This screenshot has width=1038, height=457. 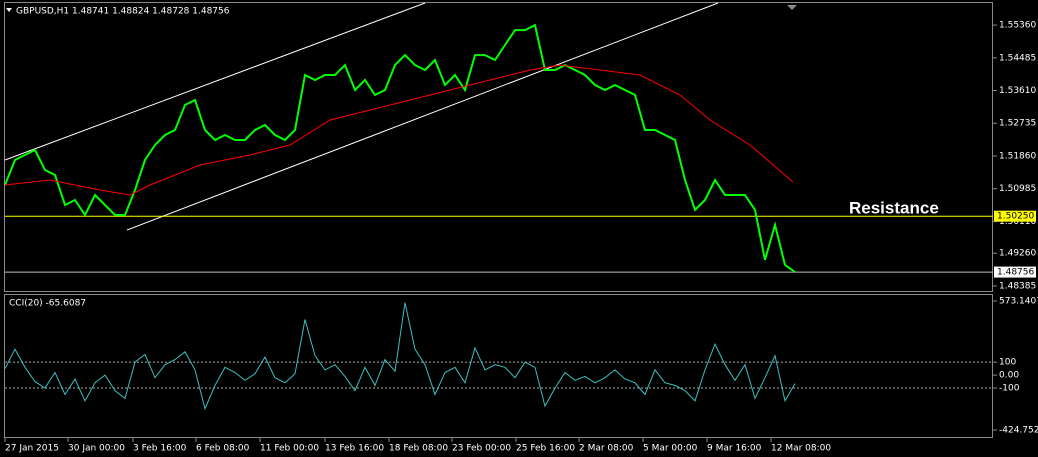 I want to click on y-tick-label: -100, so click(x=1009, y=389).